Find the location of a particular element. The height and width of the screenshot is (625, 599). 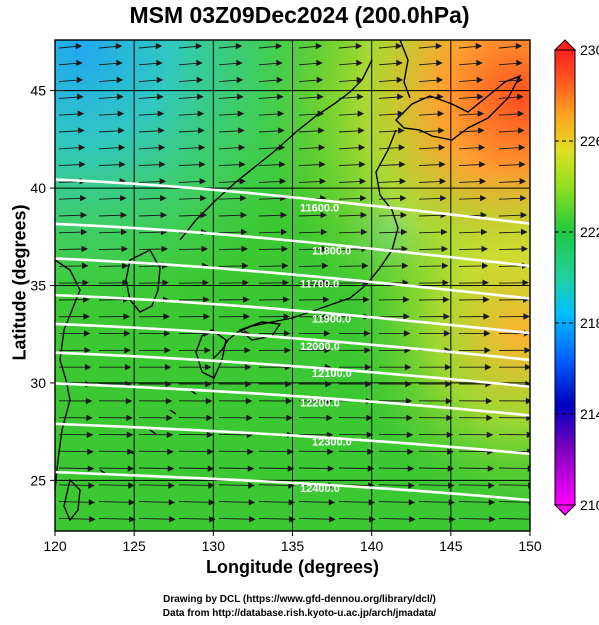

y-tick-label: 40 is located at coordinates (38, 188).